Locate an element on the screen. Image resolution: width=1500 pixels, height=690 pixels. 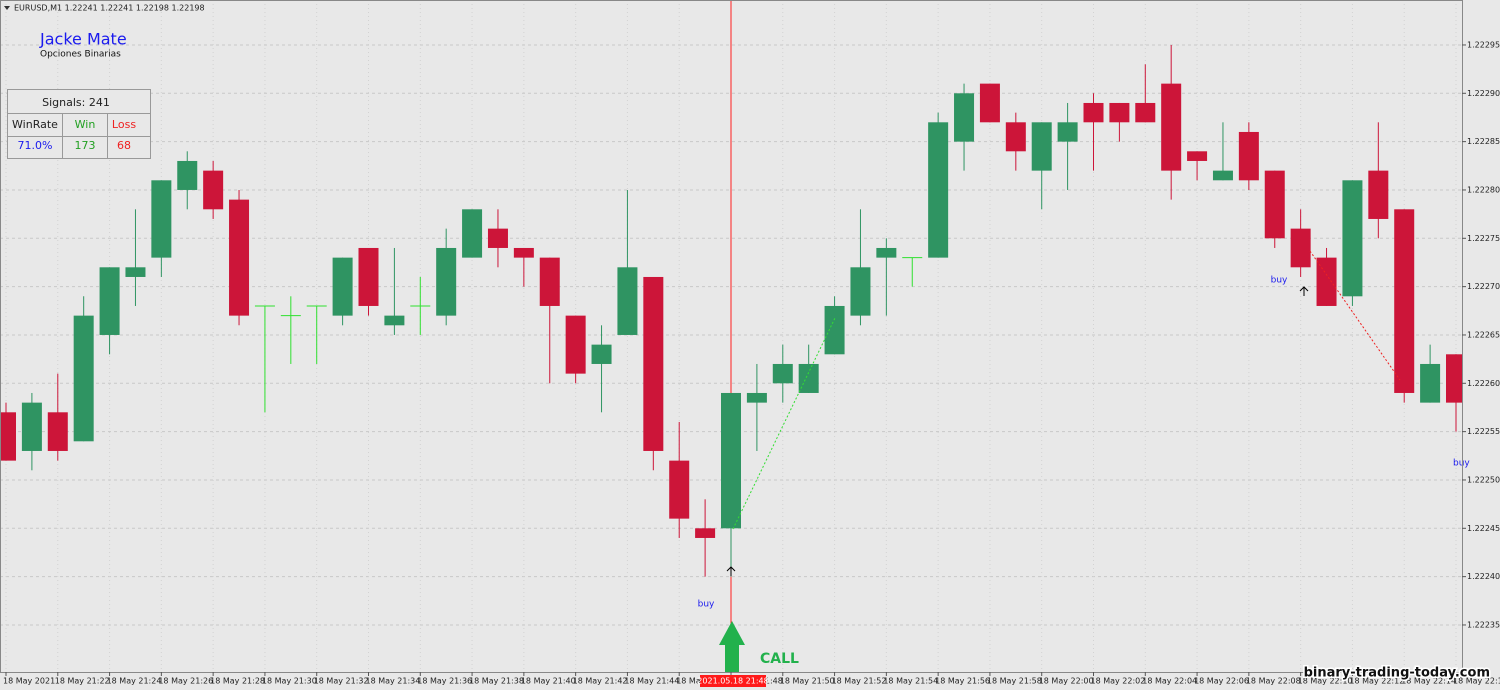
y-tick-label: 1.22290 is located at coordinates (1483, 93).